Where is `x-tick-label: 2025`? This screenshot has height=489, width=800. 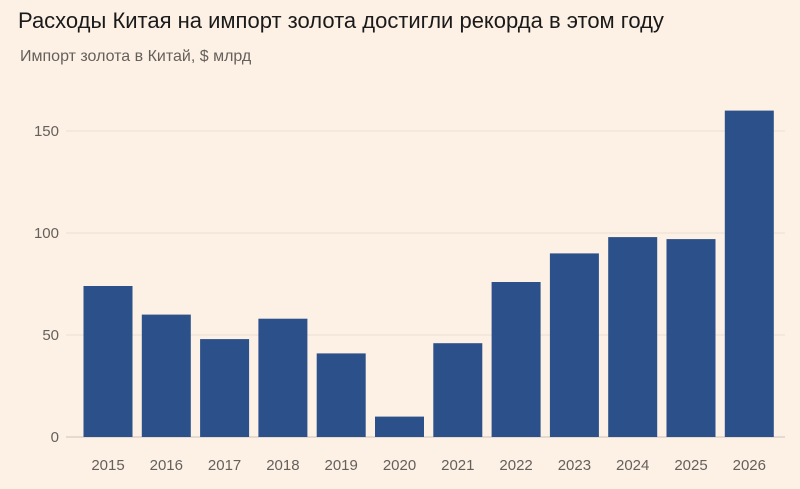
x-tick-label: 2025 is located at coordinates (690, 465).